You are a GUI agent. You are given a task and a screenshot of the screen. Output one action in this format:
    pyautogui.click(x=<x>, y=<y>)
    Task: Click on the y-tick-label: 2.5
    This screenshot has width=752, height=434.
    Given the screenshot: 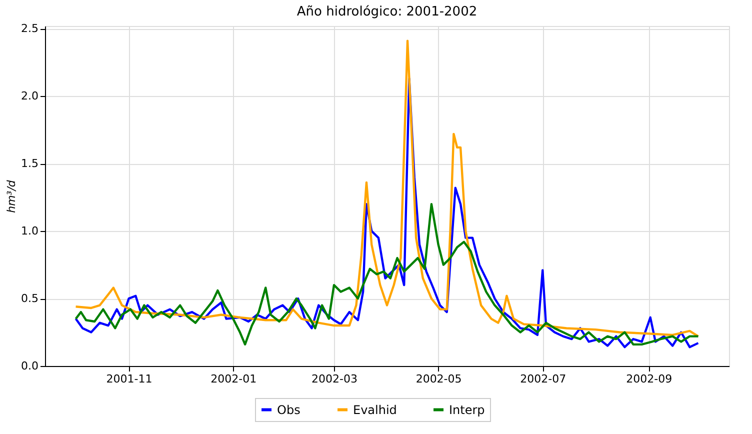 What is the action you would take?
    pyautogui.click(x=29, y=29)
    